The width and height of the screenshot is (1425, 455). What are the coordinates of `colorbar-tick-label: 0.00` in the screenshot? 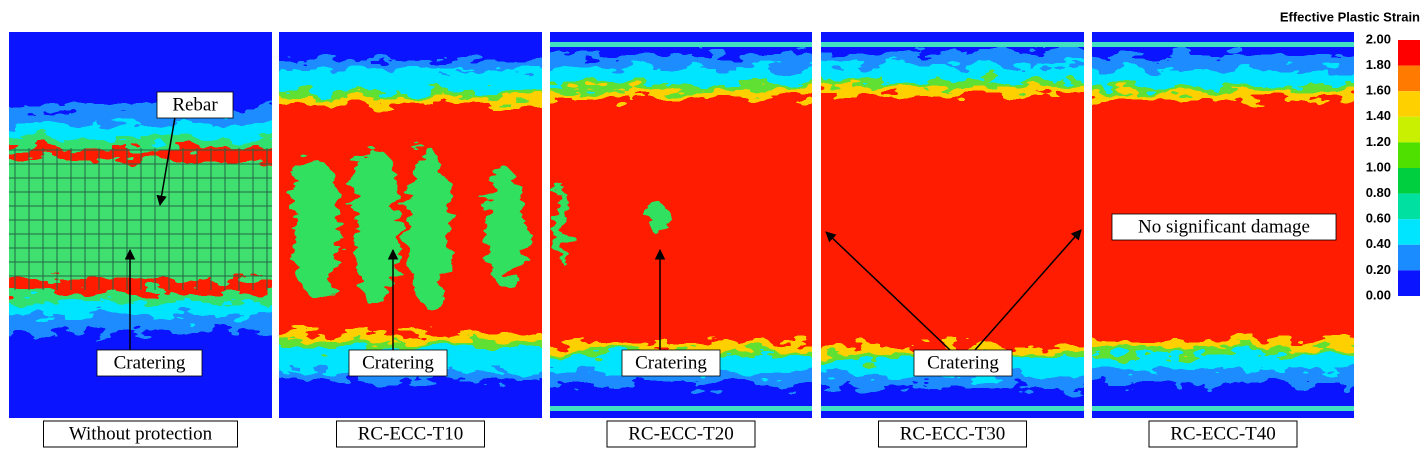 It's located at (1378, 294).